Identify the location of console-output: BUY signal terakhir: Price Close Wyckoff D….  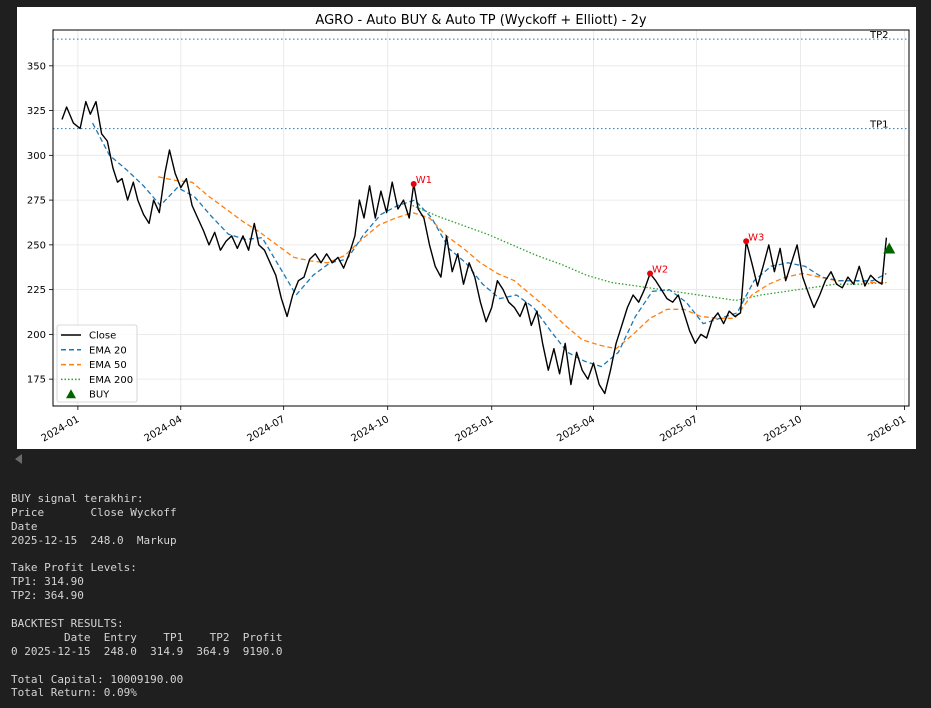
(147, 596).